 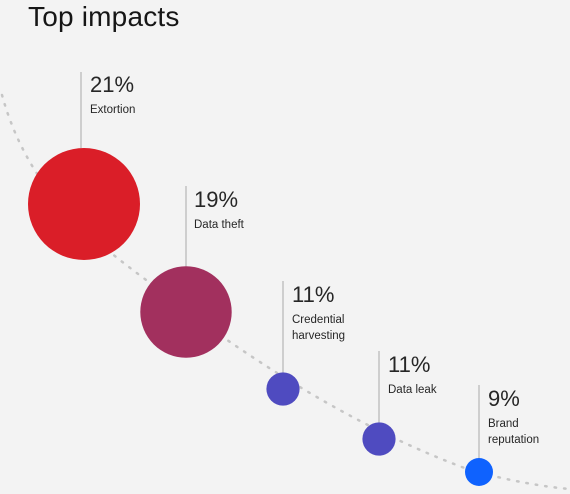 I want to click on value-label-data-leak: 11%, so click(x=409, y=364).